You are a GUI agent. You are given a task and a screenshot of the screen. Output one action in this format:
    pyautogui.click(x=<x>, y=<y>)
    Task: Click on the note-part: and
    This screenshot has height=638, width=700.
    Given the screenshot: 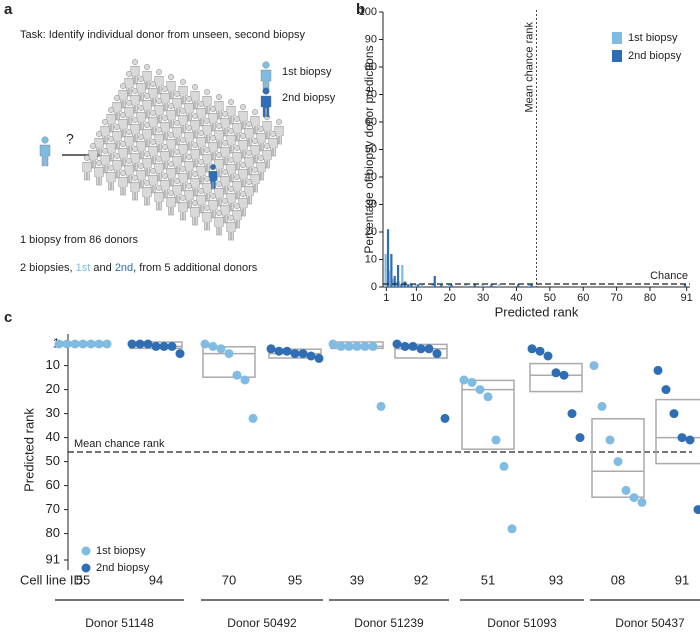 What is the action you would take?
    pyautogui.click(x=102, y=268)
    